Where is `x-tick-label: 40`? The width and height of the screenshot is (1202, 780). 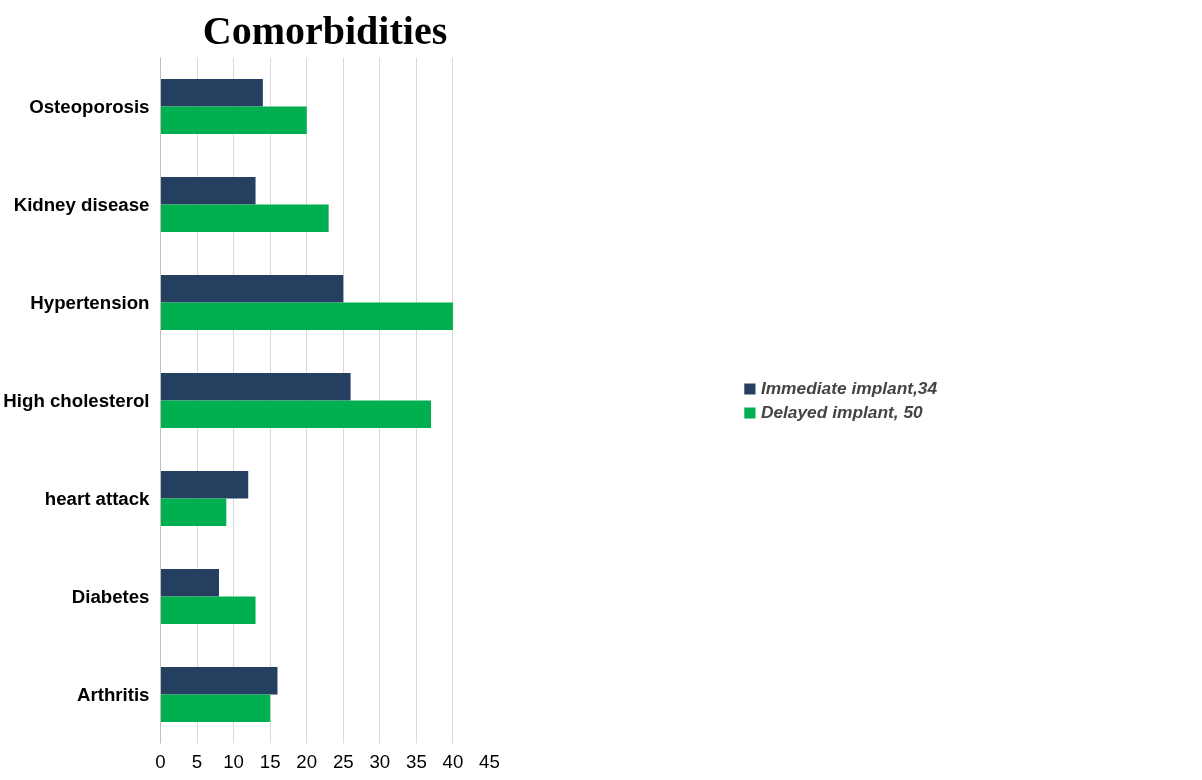
x-tick-label: 40 is located at coordinates (453, 761).